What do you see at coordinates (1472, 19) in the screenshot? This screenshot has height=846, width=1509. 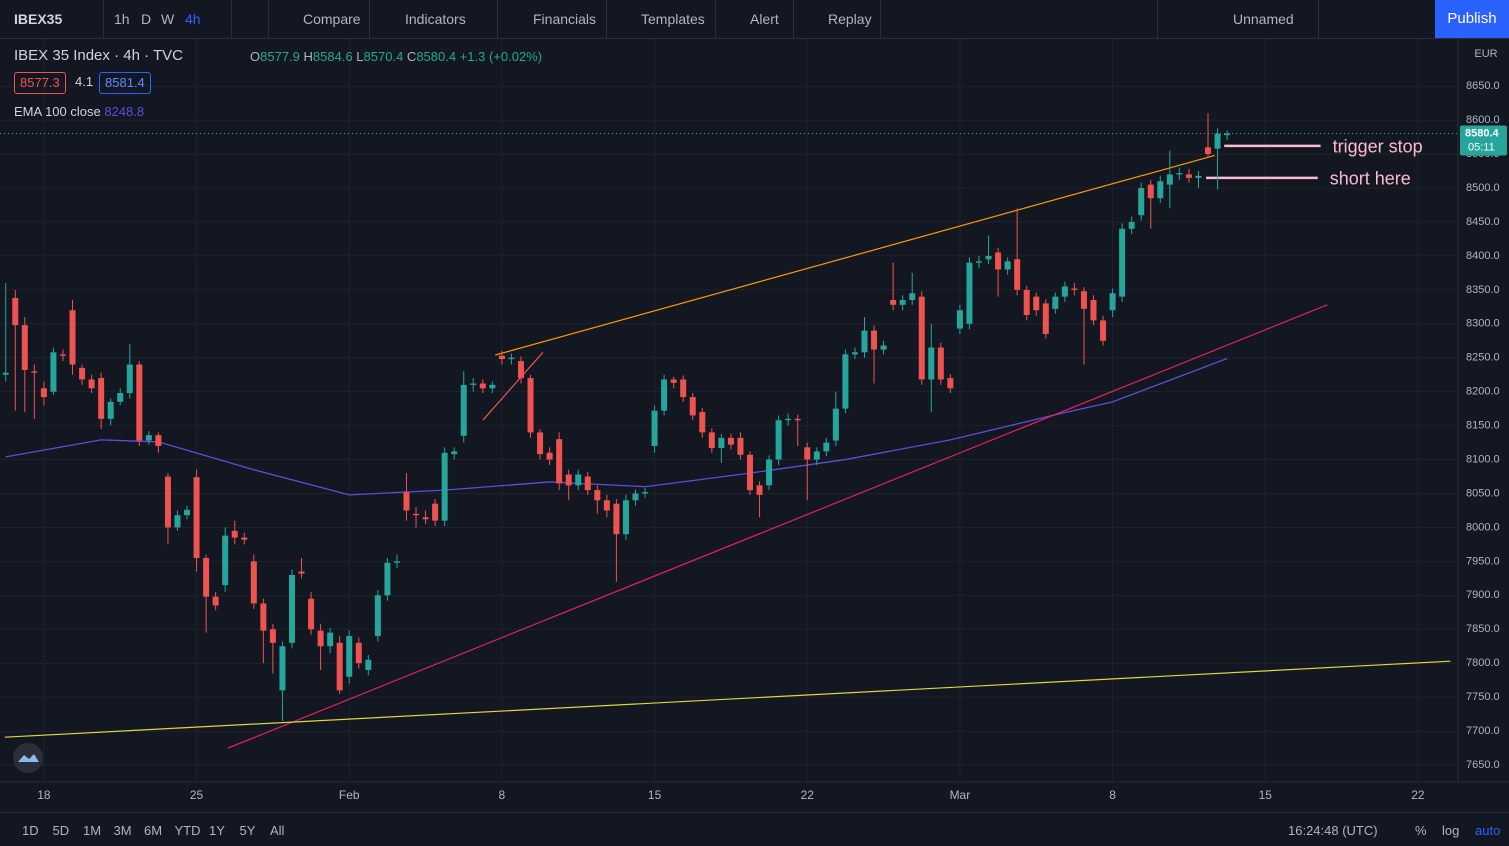 I see `publish-button: Publish` at bounding box center [1472, 19].